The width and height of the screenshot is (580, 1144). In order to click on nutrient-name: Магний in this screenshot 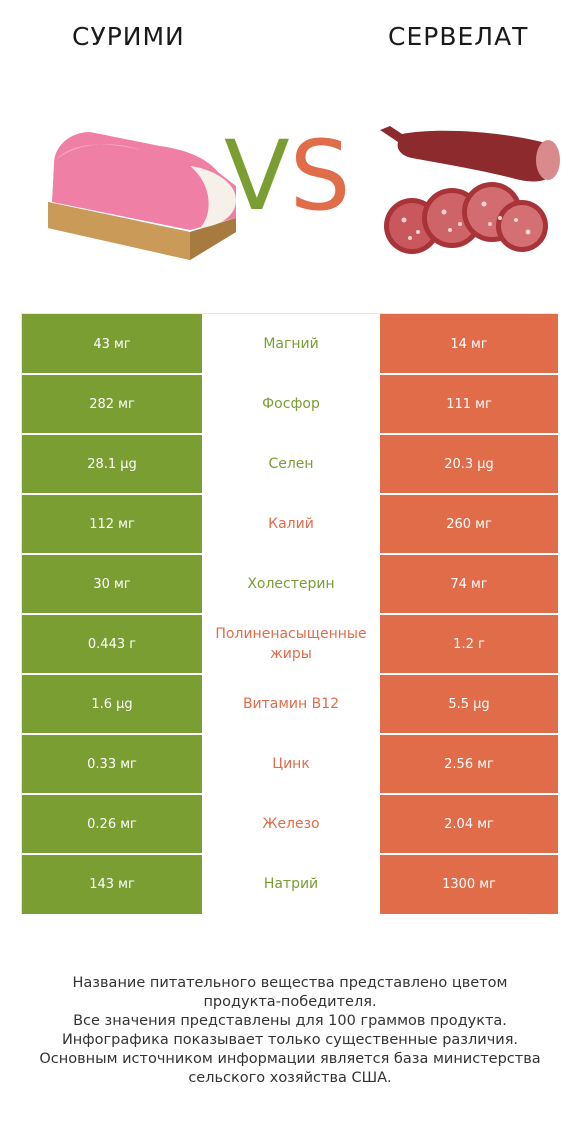, I will do `click(291, 344)`.